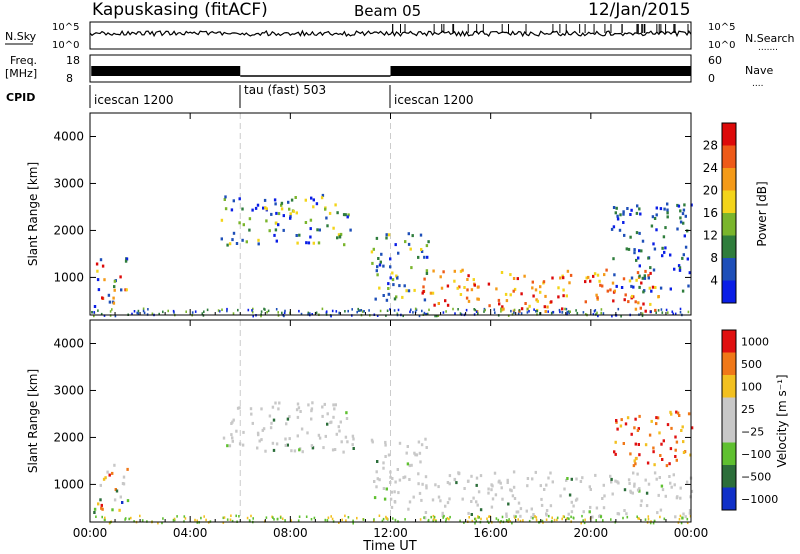 The width and height of the screenshot is (800, 554). Describe the element at coordinates (389, 546) in the screenshot. I see `x-axis-label: Time UT` at that location.